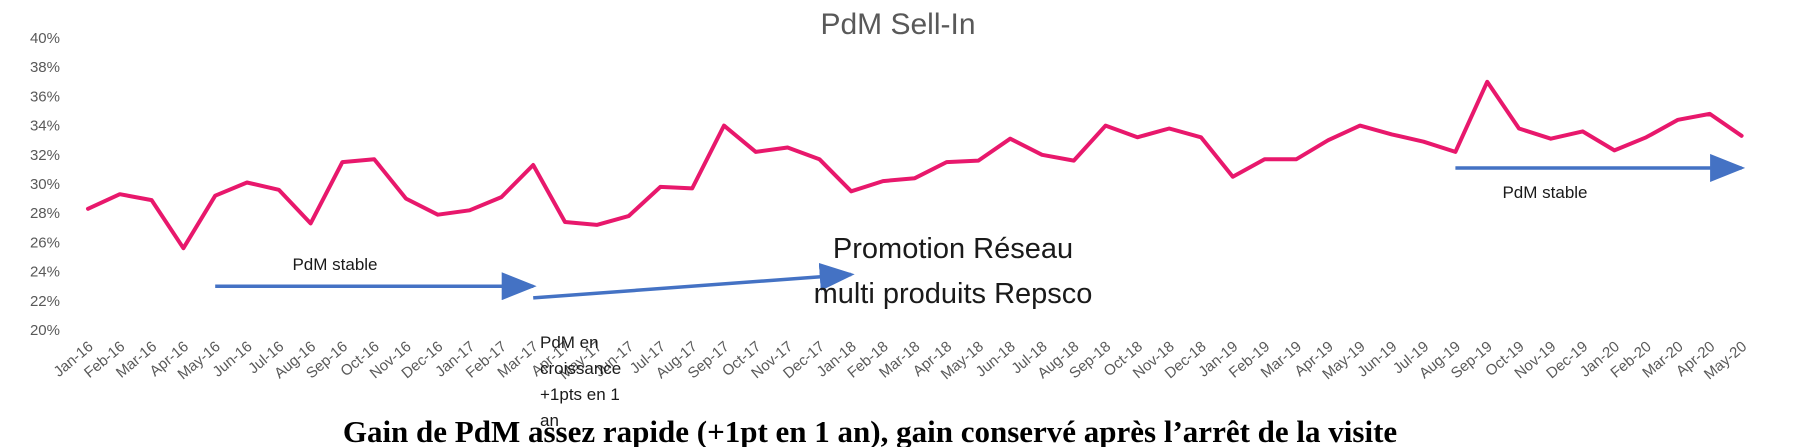 The height and width of the screenshot is (447, 1796). Describe the element at coordinates (45, 126) in the screenshot. I see `y-tick-label: 34%` at that location.